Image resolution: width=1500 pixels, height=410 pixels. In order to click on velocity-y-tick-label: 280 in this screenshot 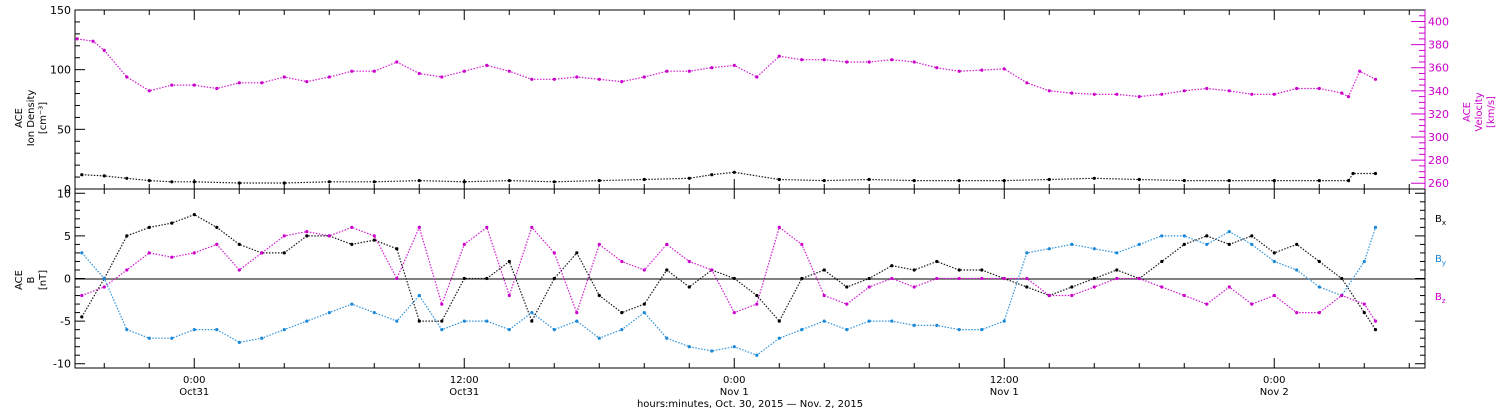, I will do `click(1438, 160)`.